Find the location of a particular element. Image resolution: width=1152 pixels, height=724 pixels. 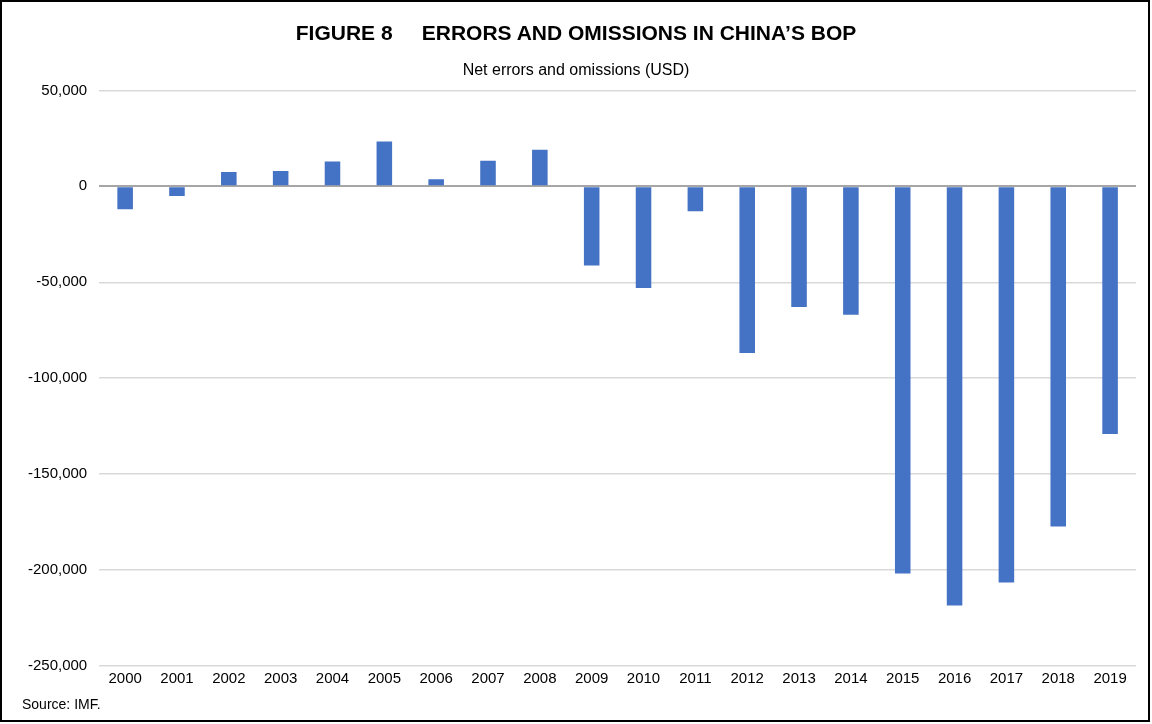

x-tick-label: 2006 is located at coordinates (436, 678).